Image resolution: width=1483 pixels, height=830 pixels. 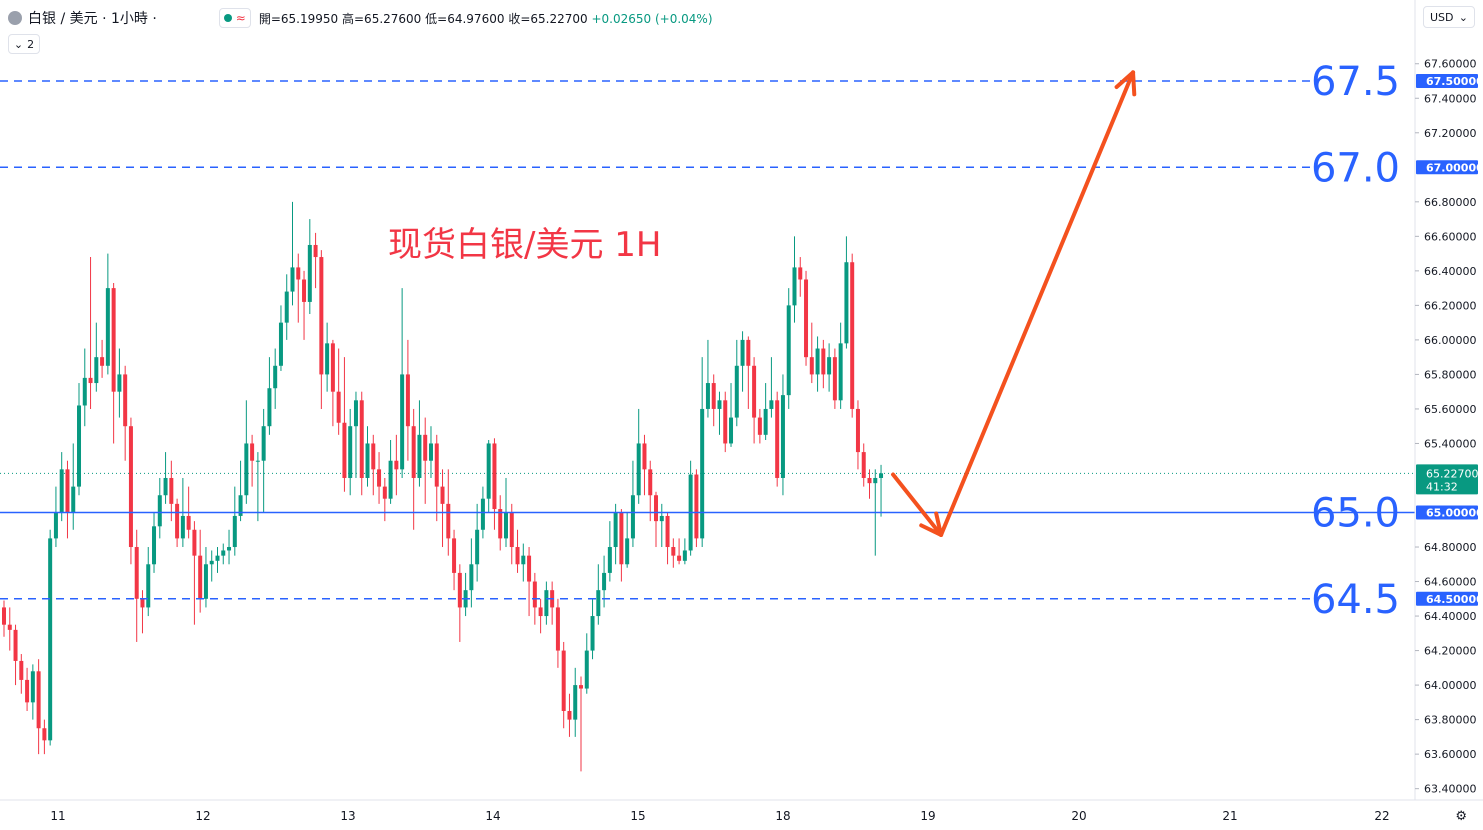 What do you see at coordinates (1450, 547) in the screenshot?
I see `price-tick-label: 64.80000` at bounding box center [1450, 547].